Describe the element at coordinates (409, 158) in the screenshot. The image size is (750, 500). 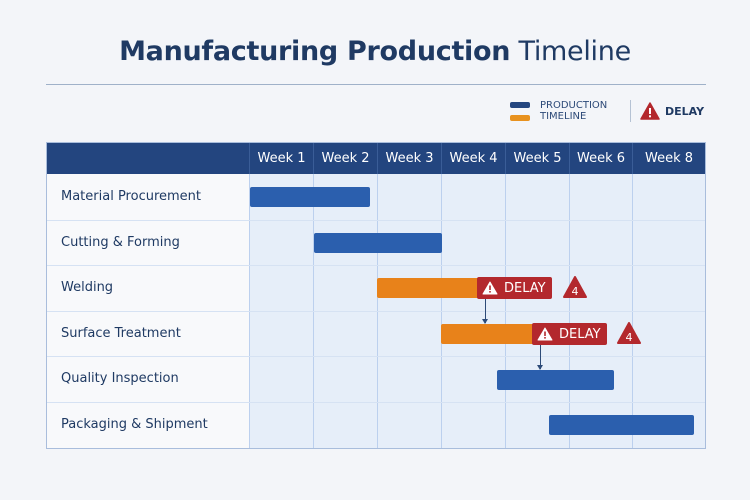
I see `header-week-3: Week 3` at that location.